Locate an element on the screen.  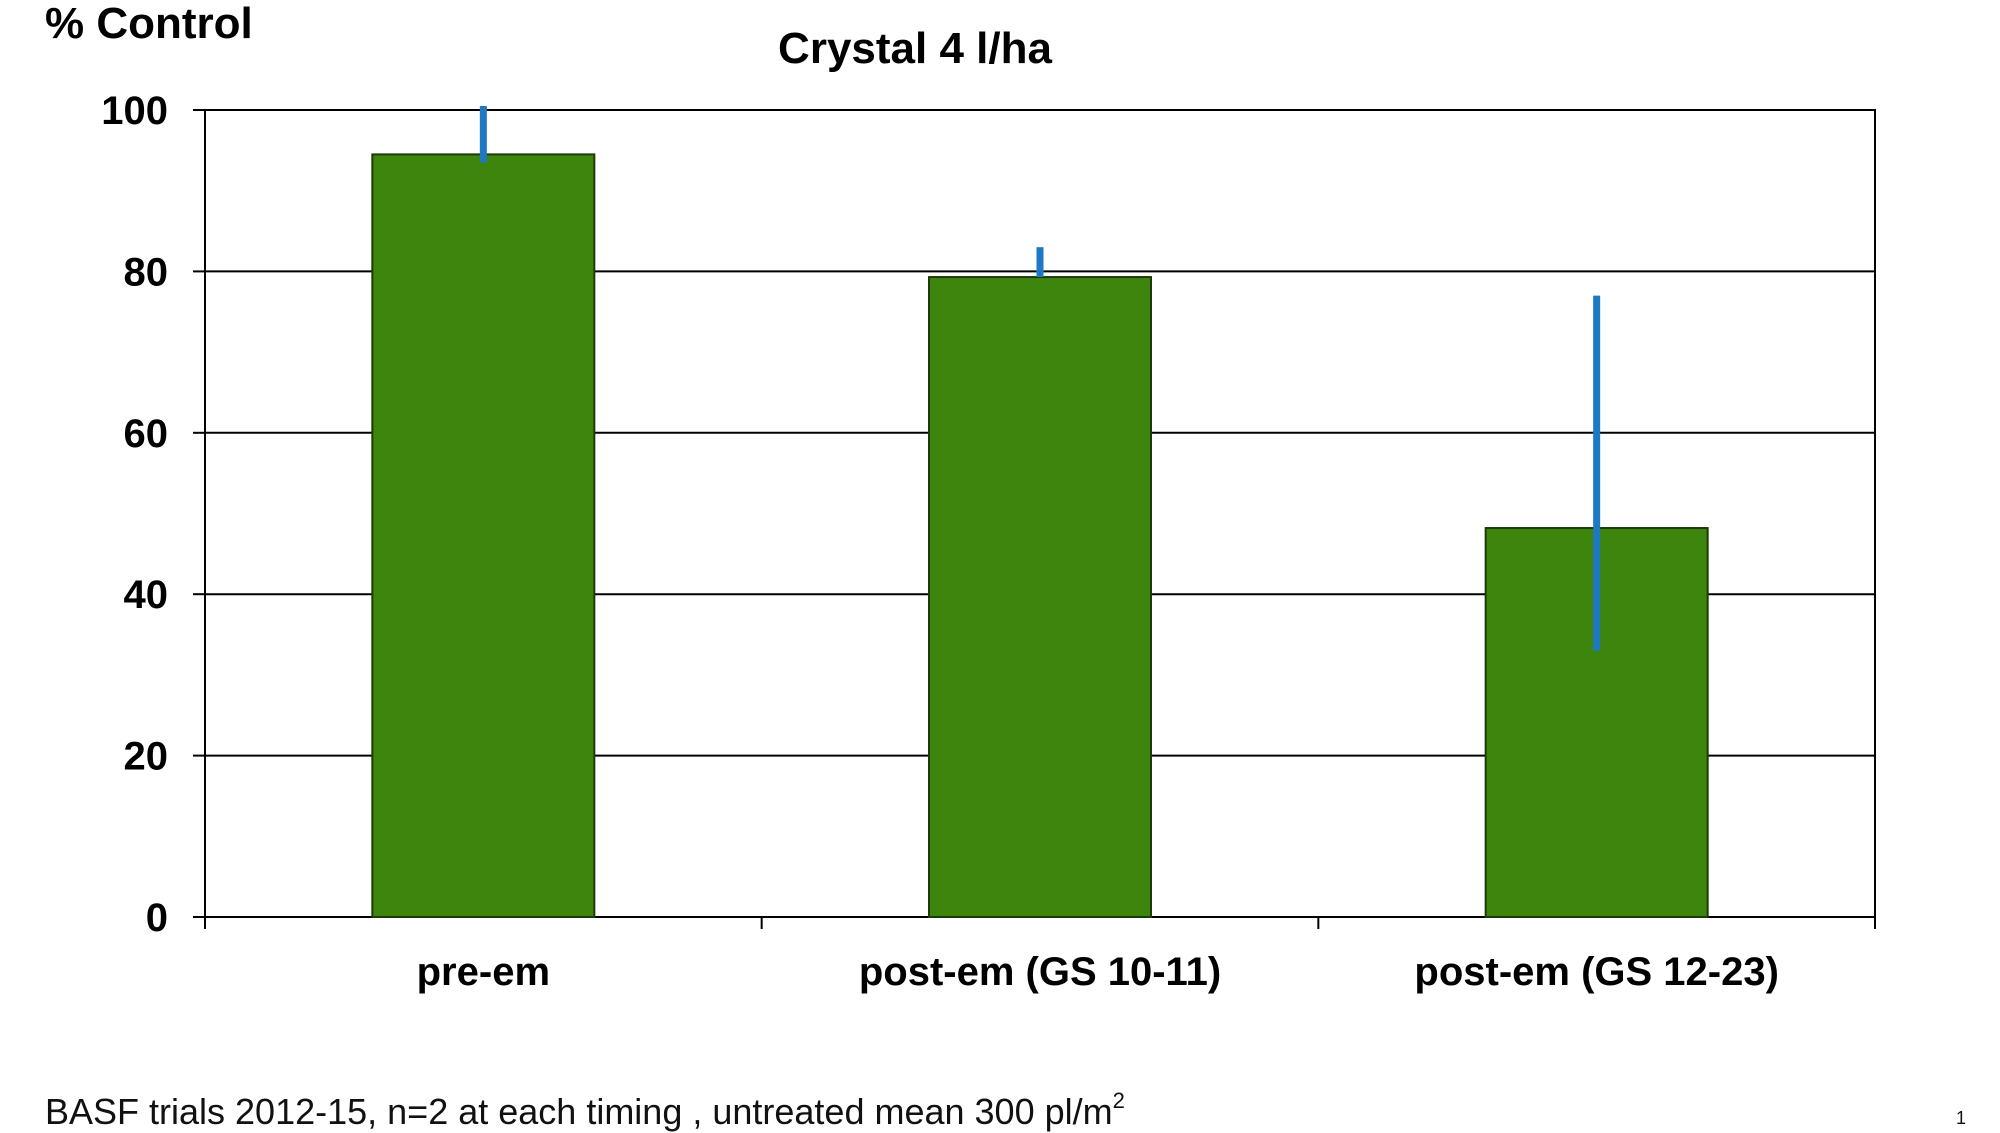
y-axis: 0 20 40 60 80 100 is located at coordinates (153, 514).